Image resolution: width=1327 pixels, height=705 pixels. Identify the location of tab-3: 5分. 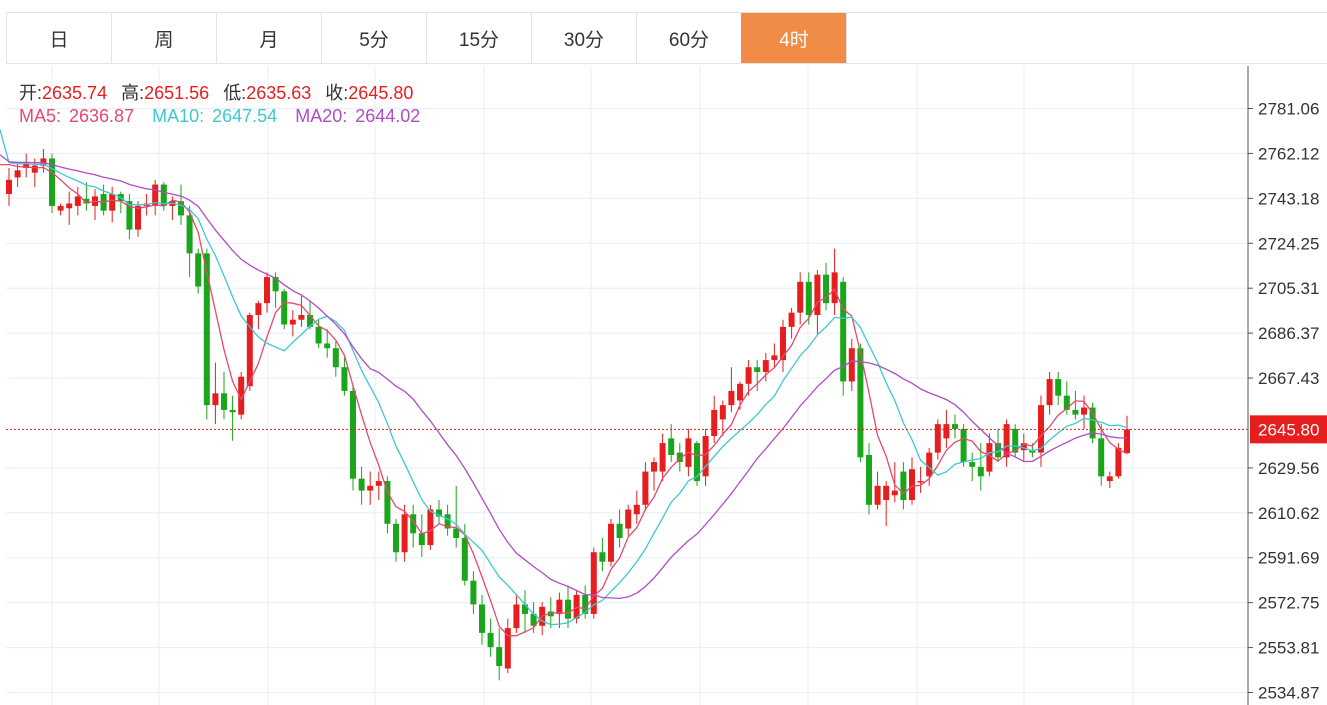
(373, 38).